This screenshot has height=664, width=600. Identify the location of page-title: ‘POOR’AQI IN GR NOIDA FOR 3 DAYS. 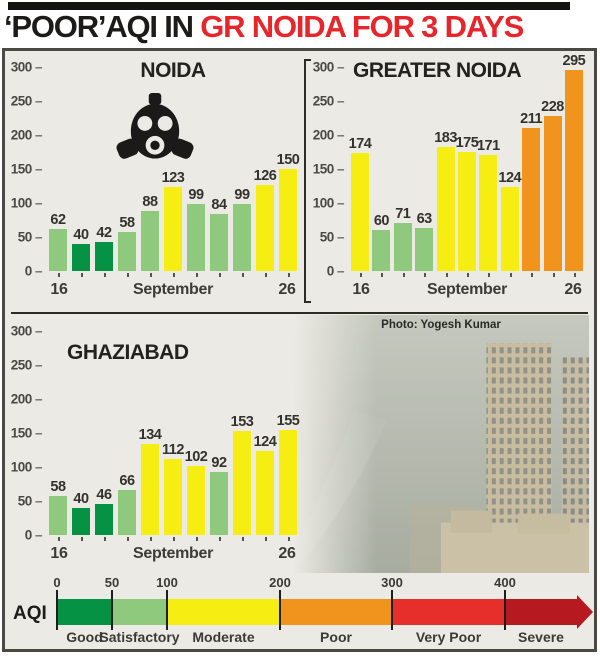
(302, 28).